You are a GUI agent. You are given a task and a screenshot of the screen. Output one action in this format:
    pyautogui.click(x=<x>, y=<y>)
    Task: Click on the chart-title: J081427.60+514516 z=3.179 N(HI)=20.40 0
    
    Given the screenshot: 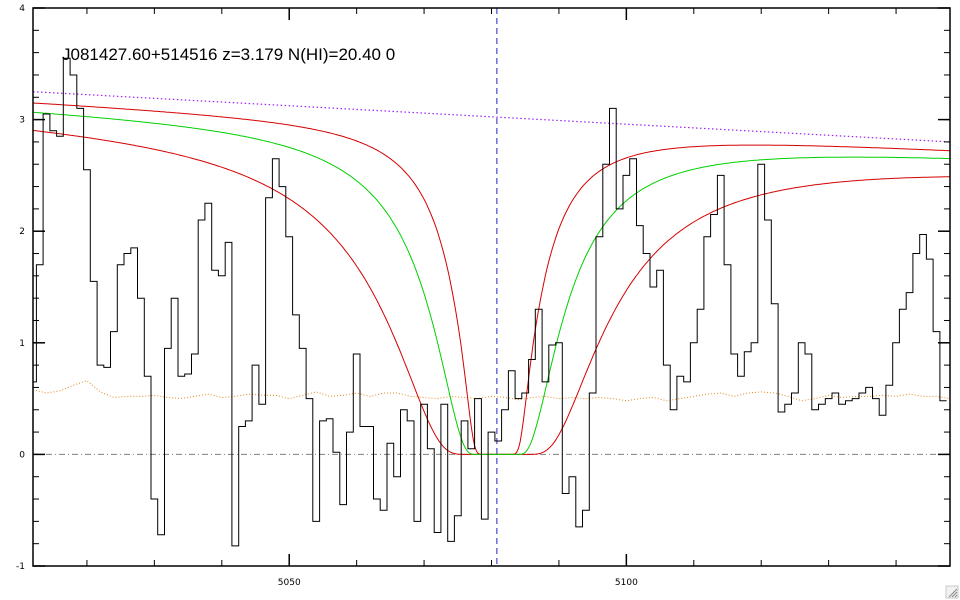 What is the action you would take?
    pyautogui.click(x=228, y=54)
    